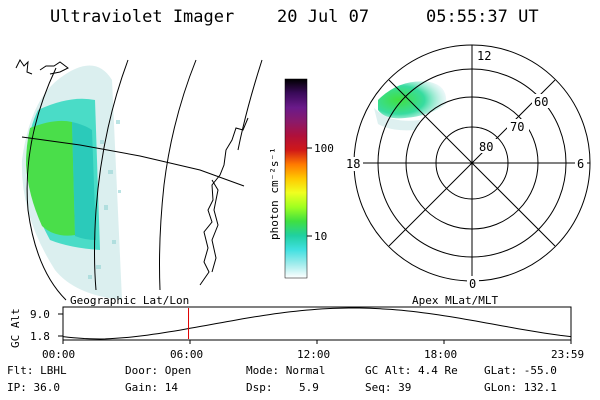  Describe the element at coordinates (317, 342) in the screenshot. I see `time-axis-ticks` at that location.